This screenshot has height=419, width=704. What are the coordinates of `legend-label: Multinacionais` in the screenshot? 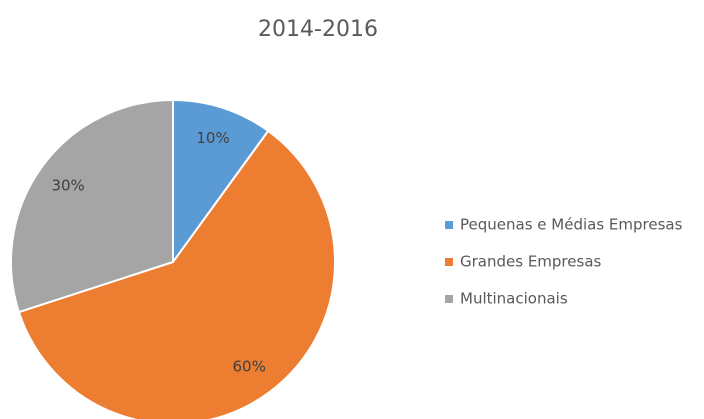 It's located at (514, 299).